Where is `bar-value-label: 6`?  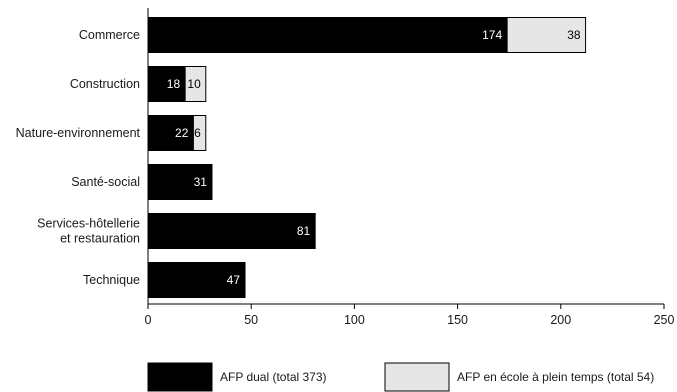 bar-value-label: 6 is located at coordinates (197, 133).